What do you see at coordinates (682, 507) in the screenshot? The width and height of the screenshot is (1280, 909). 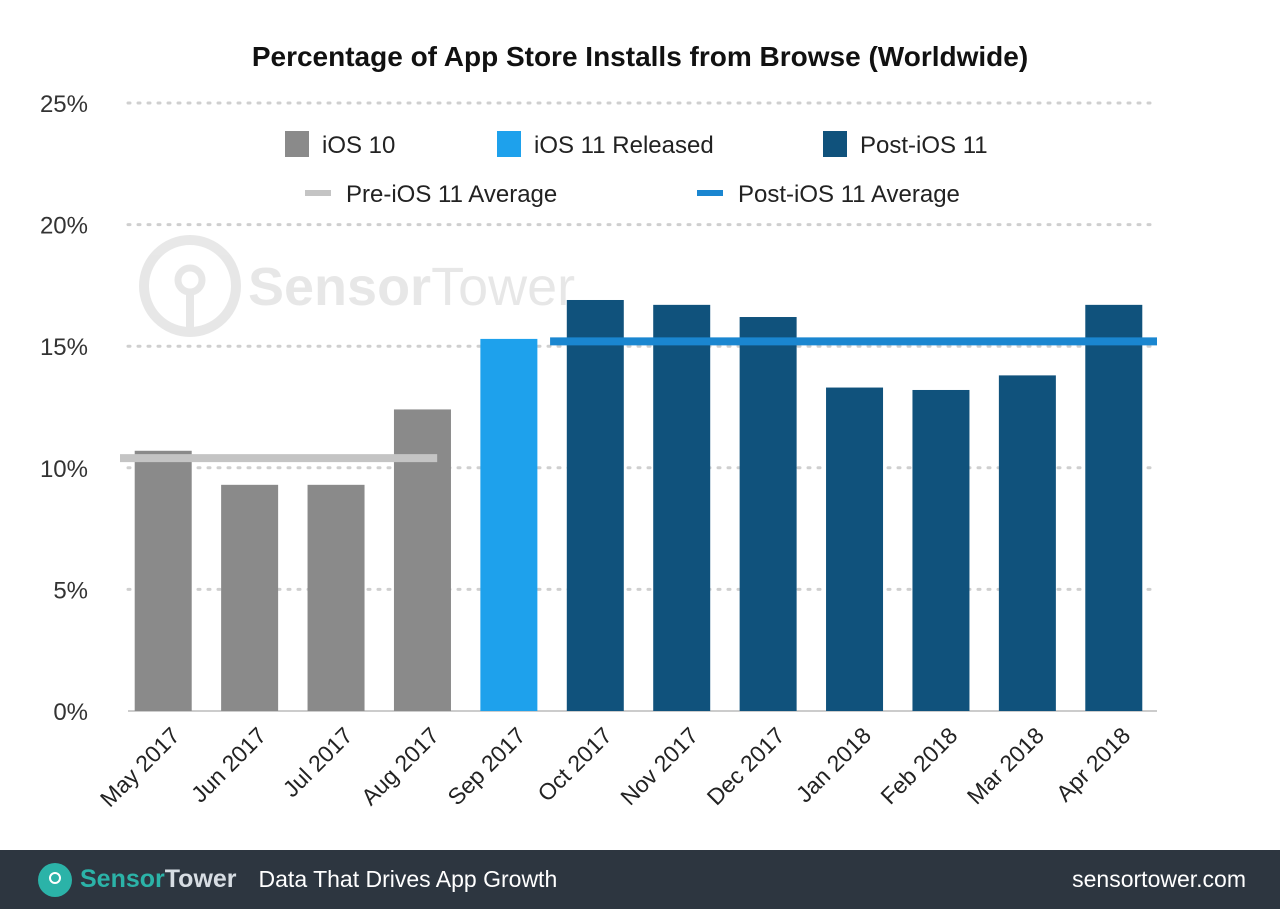 I see `bar-nov-2017` at bounding box center [682, 507].